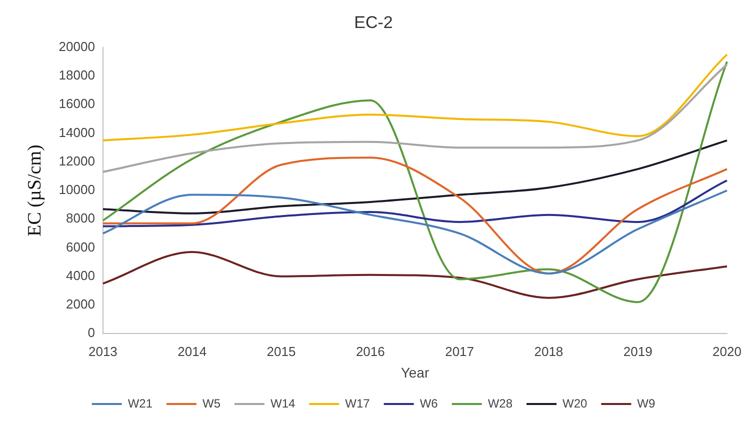 The width and height of the screenshot is (749, 425). What do you see at coordinates (637, 351) in the screenshot?
I see `x-tick-label: 2019` at bounding box center [637, 351].